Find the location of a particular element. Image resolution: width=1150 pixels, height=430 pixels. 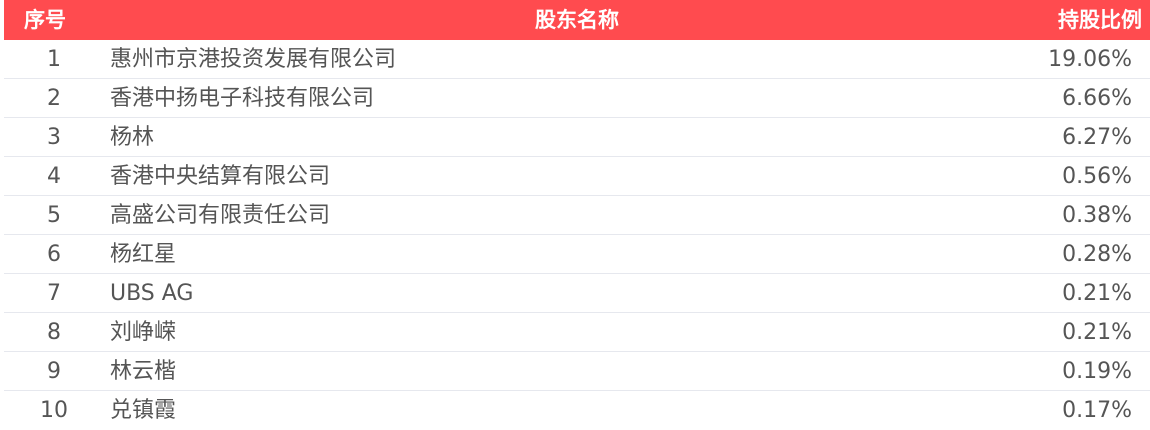

row-index: 6 is located at coordinates (54, 254).